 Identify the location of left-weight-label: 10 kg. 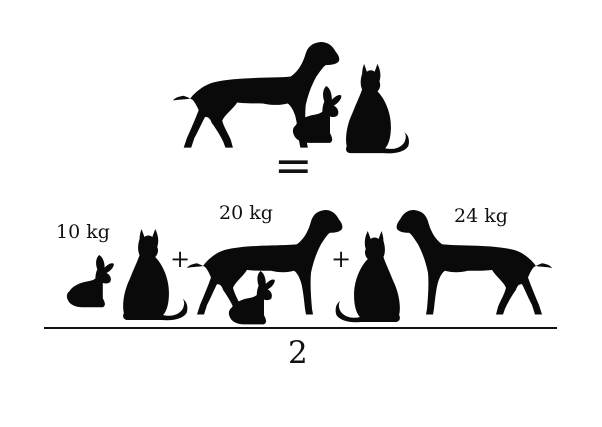
(83, 232).